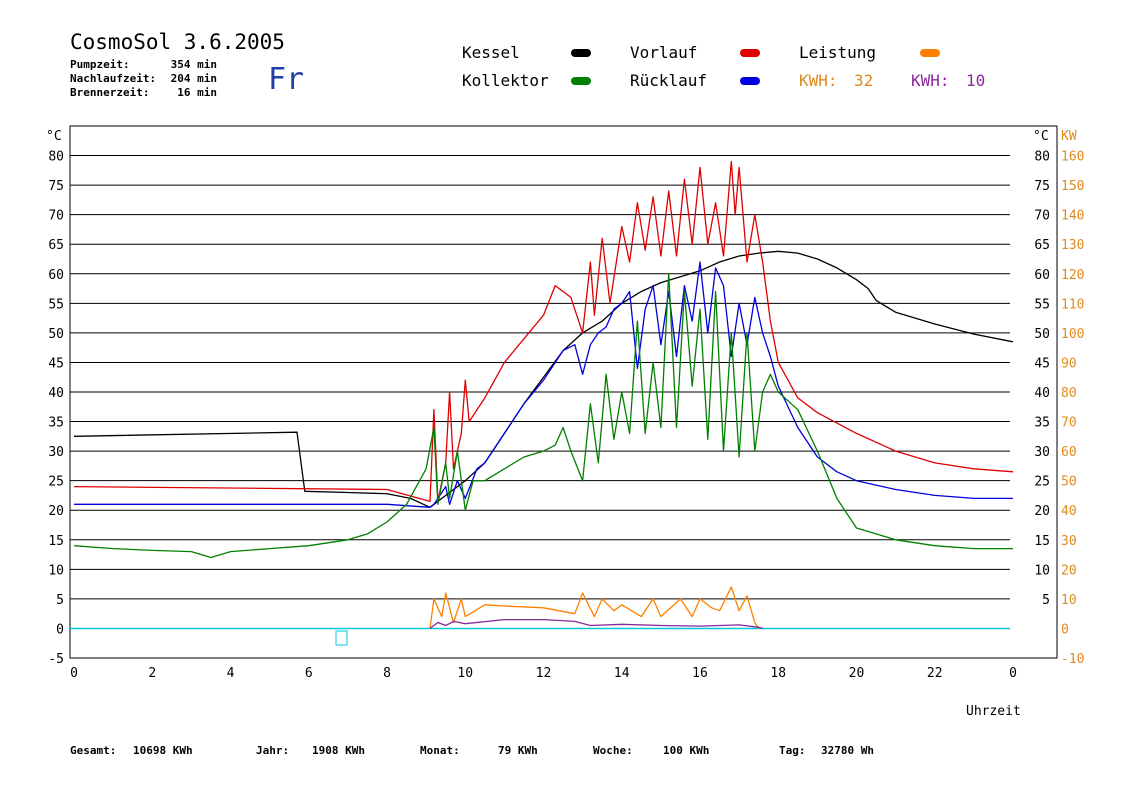 Image resolution: width=1148 pixels, height=812 pixels. Describe the element at coordinates (1069, 511) in the screenshot. I see `y-tick-right-kw: 40` at that location.